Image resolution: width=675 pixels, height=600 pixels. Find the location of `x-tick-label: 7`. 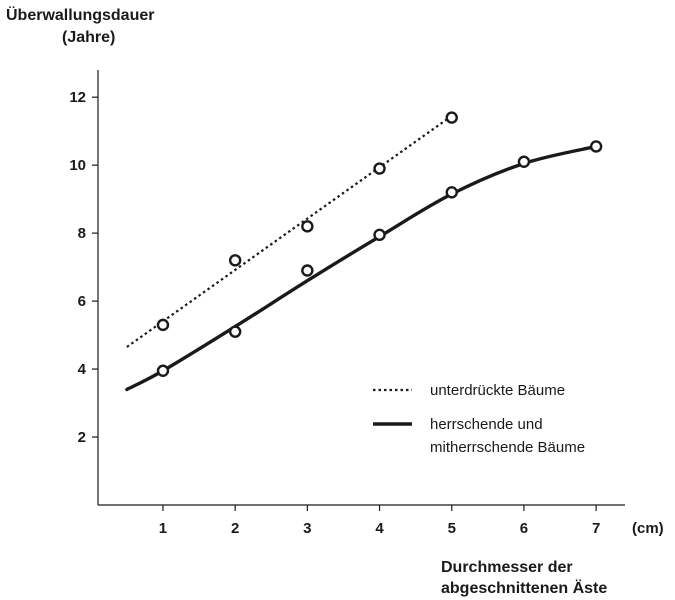

x-tick-label: 7 is located at coordinates (596, 528).